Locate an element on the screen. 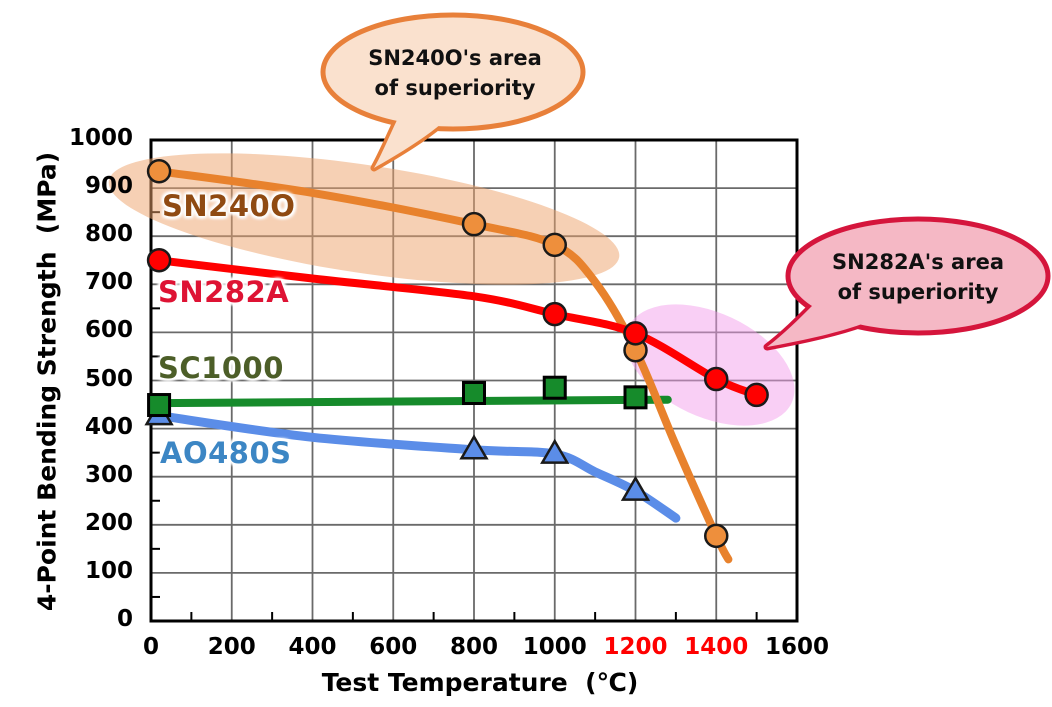 This screenshot has height=707, width=1052. callout-sn240o-text: SN240O's area of superiority is located at coordinates (455, 73).